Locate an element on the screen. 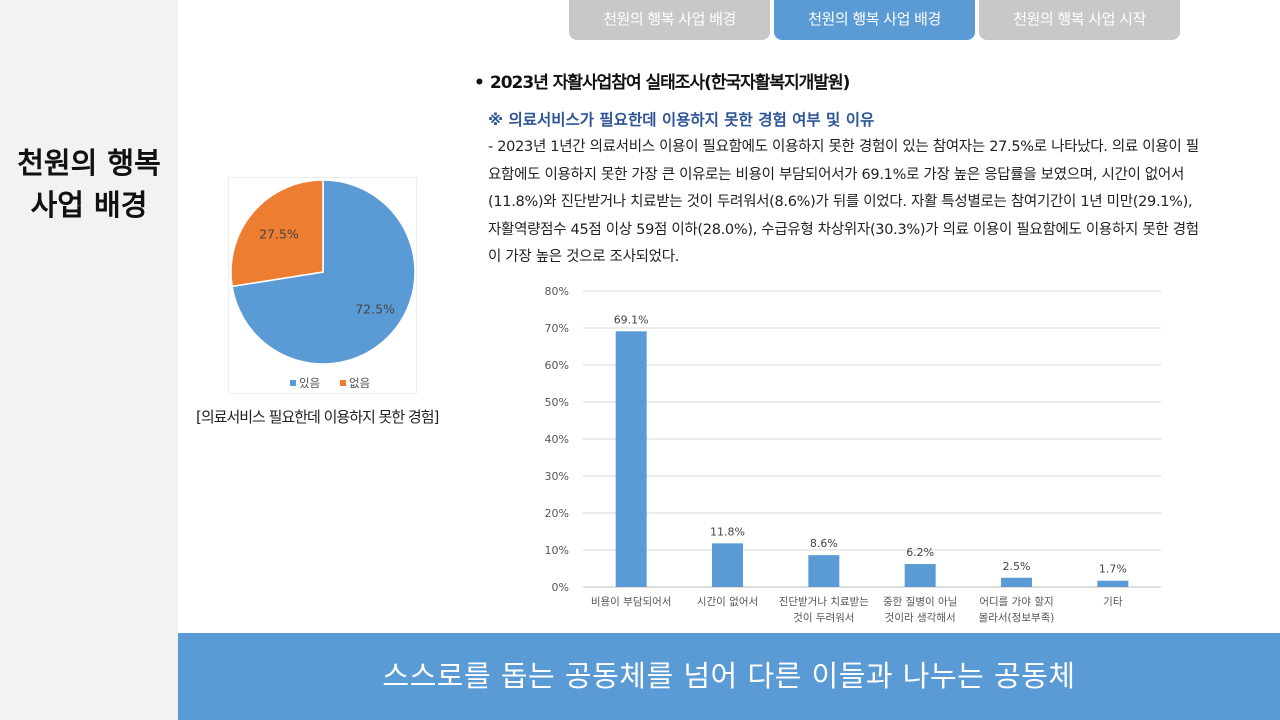 This screenshot has width=1280, height=720. bar-category-label-5-0: 기타 is located at coordinates (1113, 602).